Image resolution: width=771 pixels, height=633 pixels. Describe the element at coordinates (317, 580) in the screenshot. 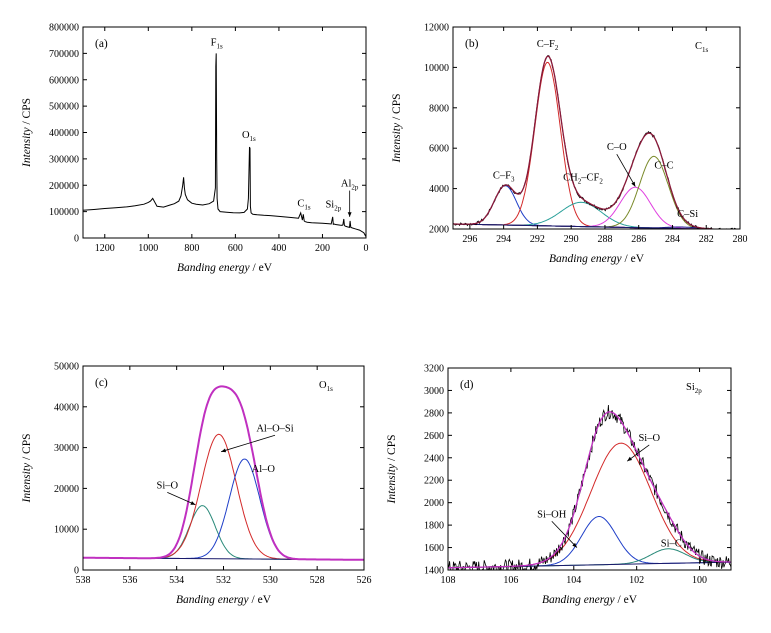

I see `x-tick-label: 528` at that location.